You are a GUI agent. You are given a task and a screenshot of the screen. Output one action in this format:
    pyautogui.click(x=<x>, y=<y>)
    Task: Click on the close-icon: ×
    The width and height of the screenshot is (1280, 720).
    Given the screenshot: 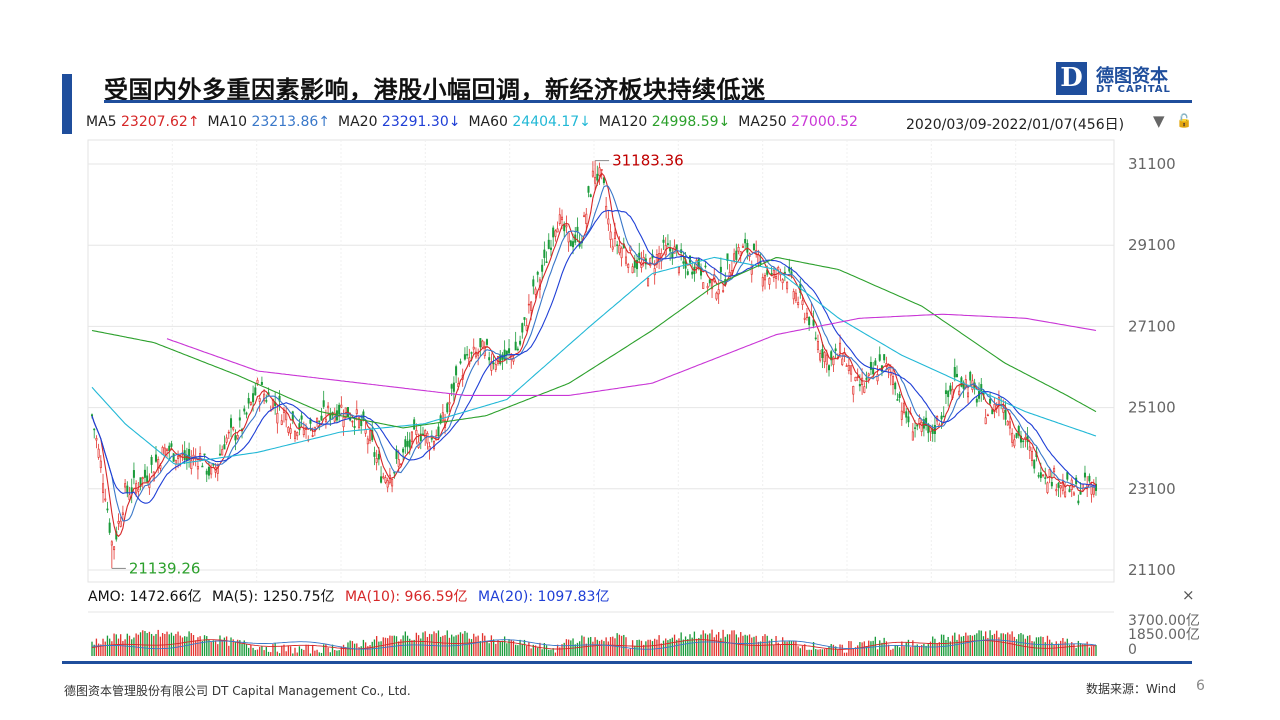 What is the action you would take?
    pyautogui.click(x=1188, y=595)
    